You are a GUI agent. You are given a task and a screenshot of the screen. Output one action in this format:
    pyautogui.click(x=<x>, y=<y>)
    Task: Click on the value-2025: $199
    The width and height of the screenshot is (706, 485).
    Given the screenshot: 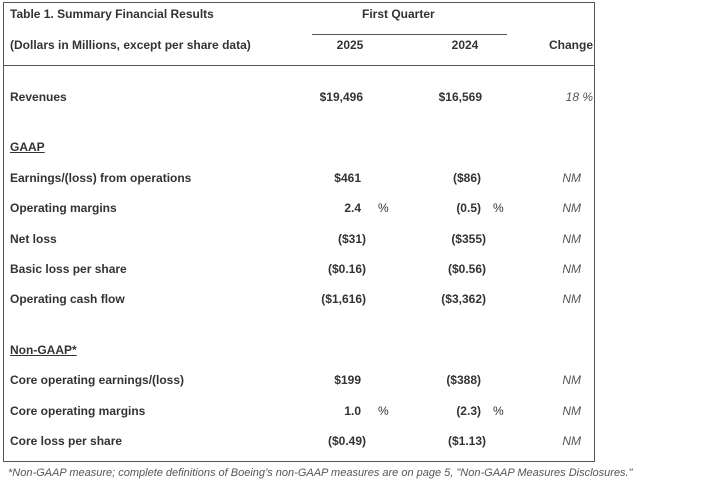 What is the action you would take?
    pyautogui.click(x=347, y=380)
    